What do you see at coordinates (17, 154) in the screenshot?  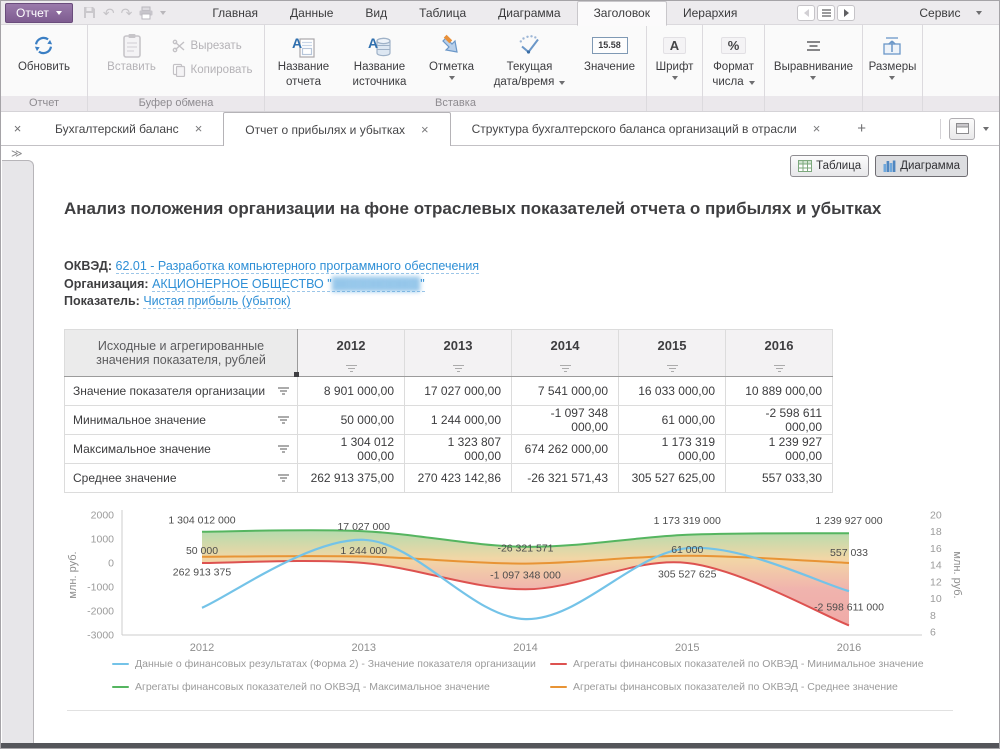 I see `sidebar-expand-button: ≫` at bounding box center [17, 154].